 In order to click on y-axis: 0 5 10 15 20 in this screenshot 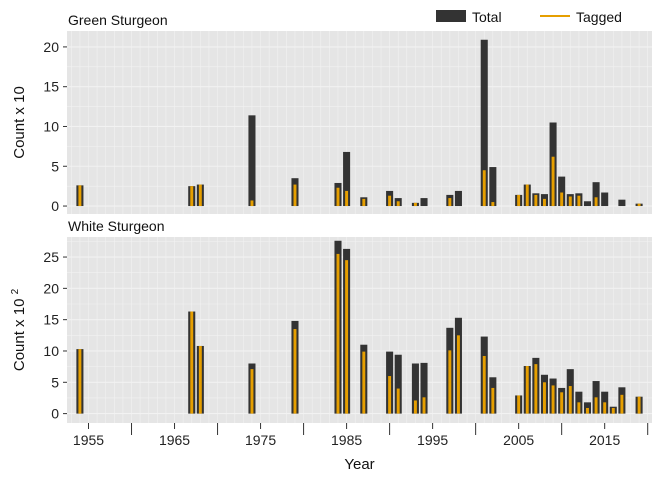, I will do `click(55, 126)`.